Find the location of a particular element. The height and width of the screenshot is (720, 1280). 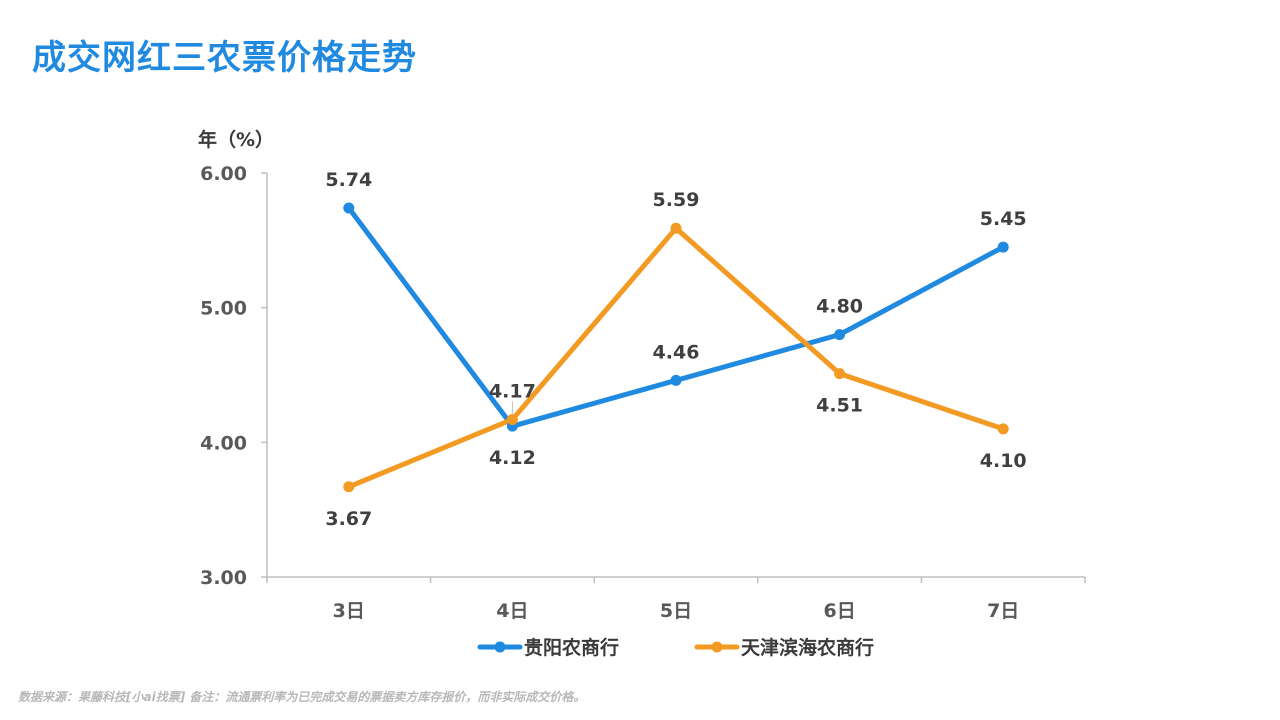

x-tick-label: 6日 is located at coordinates (839, 611).